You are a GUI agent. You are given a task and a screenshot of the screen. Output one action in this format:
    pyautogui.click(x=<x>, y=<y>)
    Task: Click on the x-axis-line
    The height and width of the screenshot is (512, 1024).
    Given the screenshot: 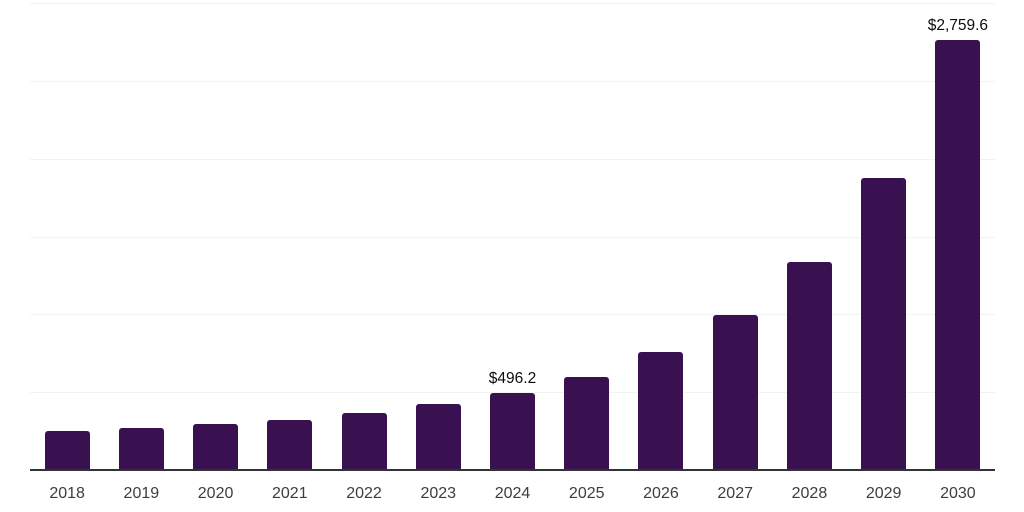 What is the action you would take?
    pyautogui.click(x=512, y=470)
    